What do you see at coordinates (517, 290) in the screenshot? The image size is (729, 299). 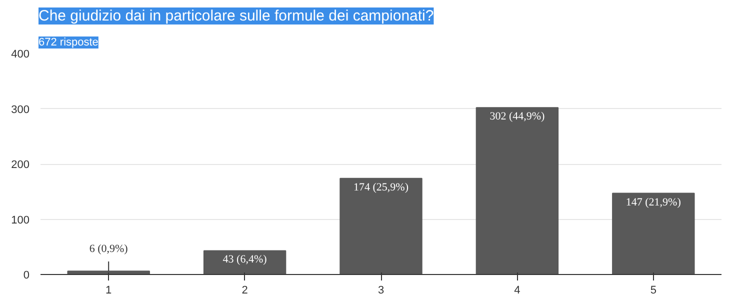 I see `x-tick-label: 4` at bounding box center [517, 290].